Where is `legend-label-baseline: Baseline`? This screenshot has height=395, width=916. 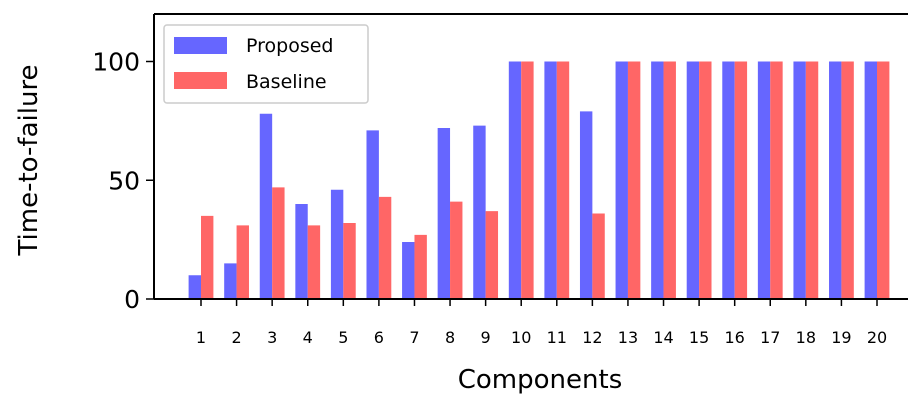
legend-label-baseline: Baseline is located at coordinates (286, 82).